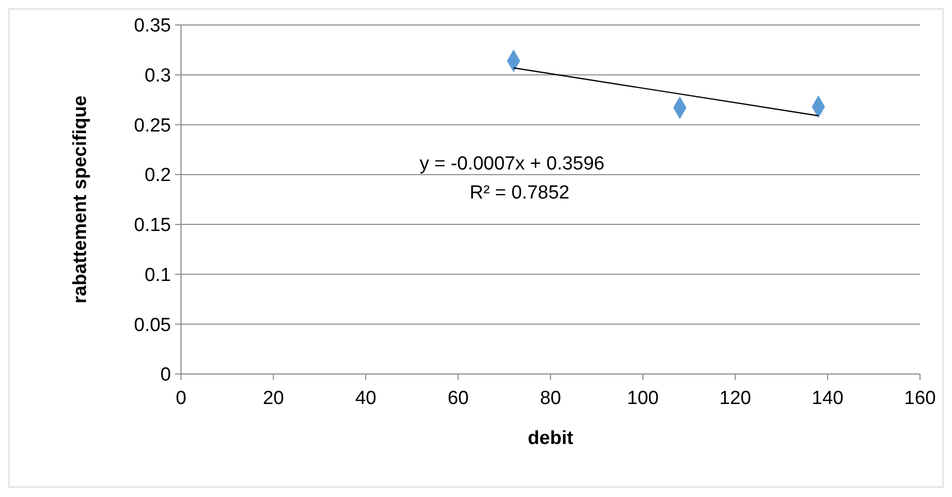 Image resolution: width=952 pixels, height=497 pixels. I want to click on x-axis-title: debit, so click(551, 438).